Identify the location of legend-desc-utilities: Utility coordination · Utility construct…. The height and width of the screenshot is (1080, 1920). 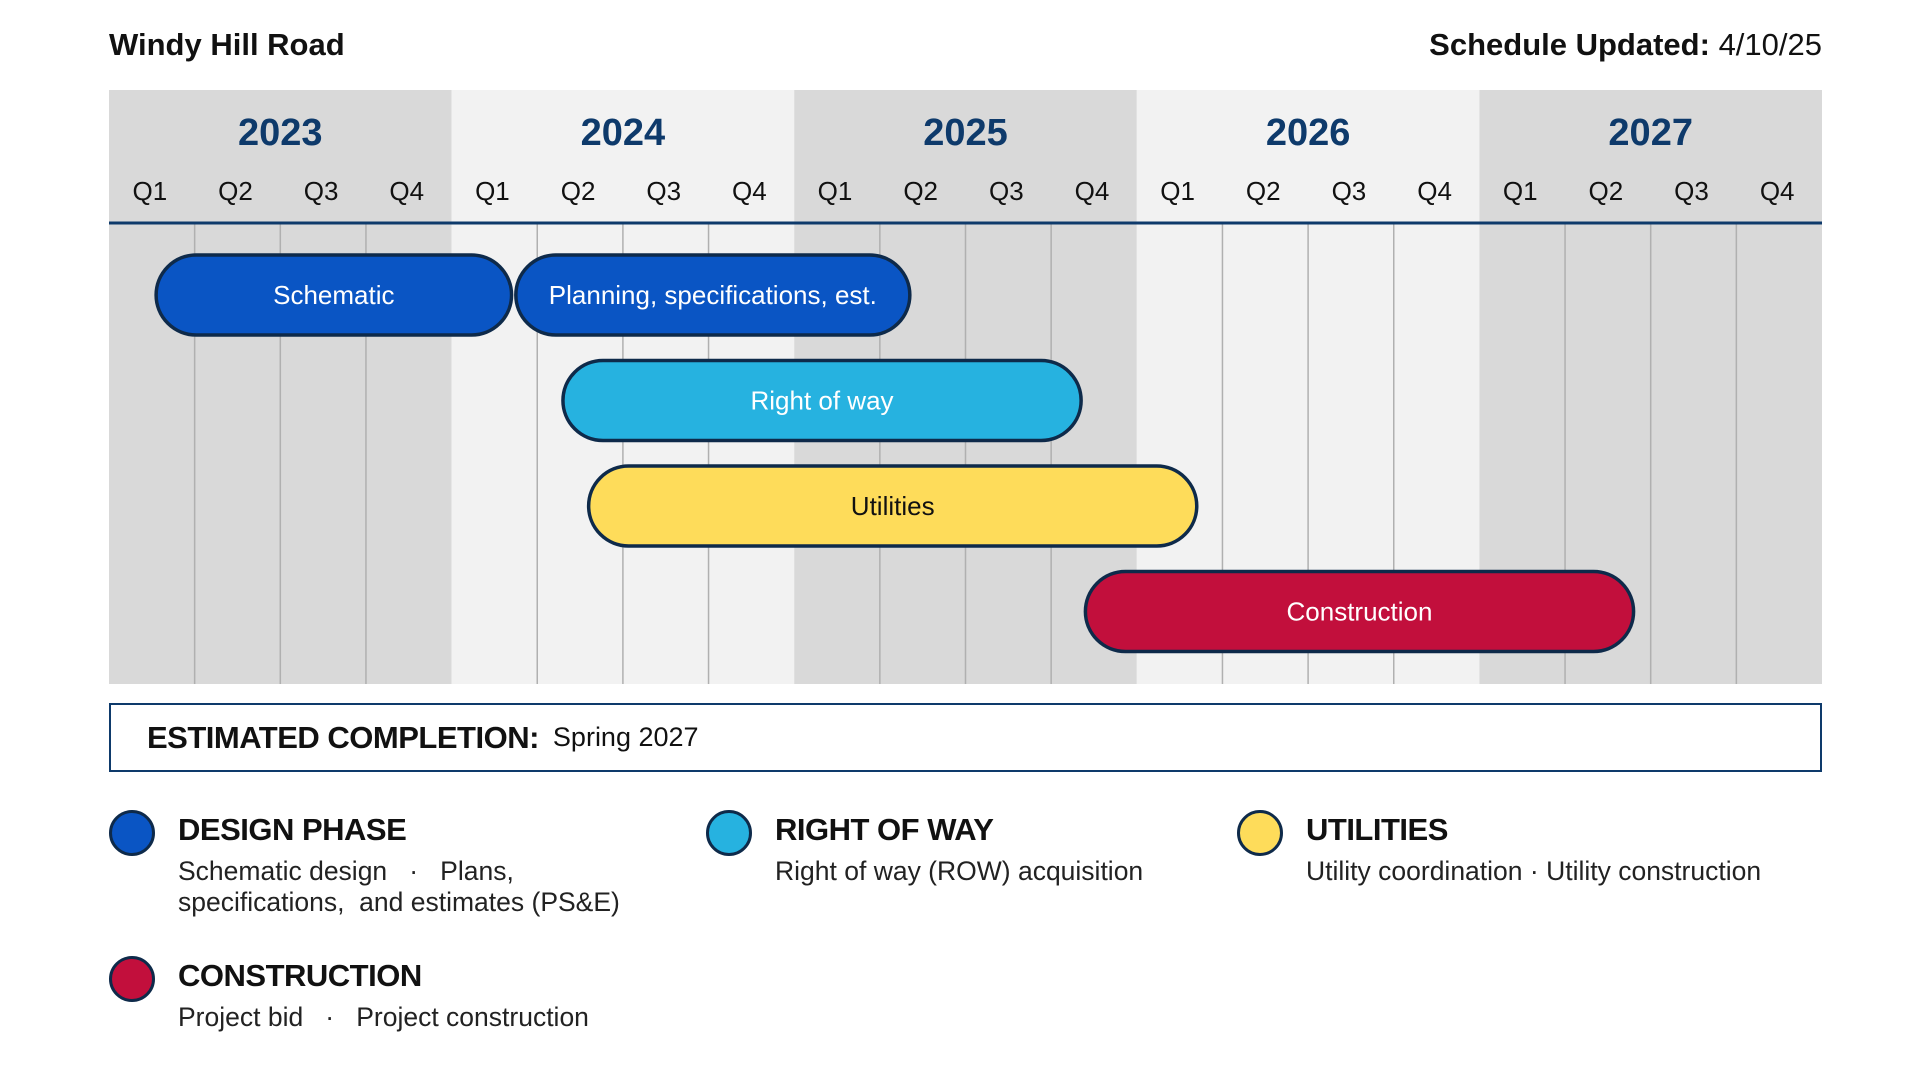
(1534, 871).